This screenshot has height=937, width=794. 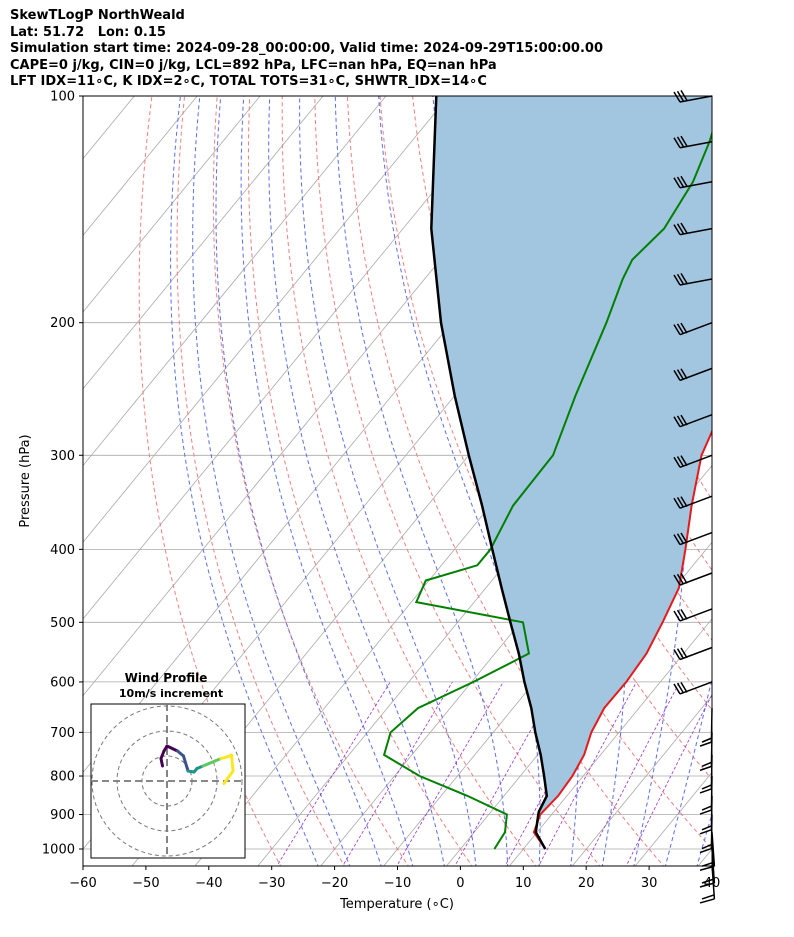 I want to click on x-tick-label: −20, so click(x=334, y=883).